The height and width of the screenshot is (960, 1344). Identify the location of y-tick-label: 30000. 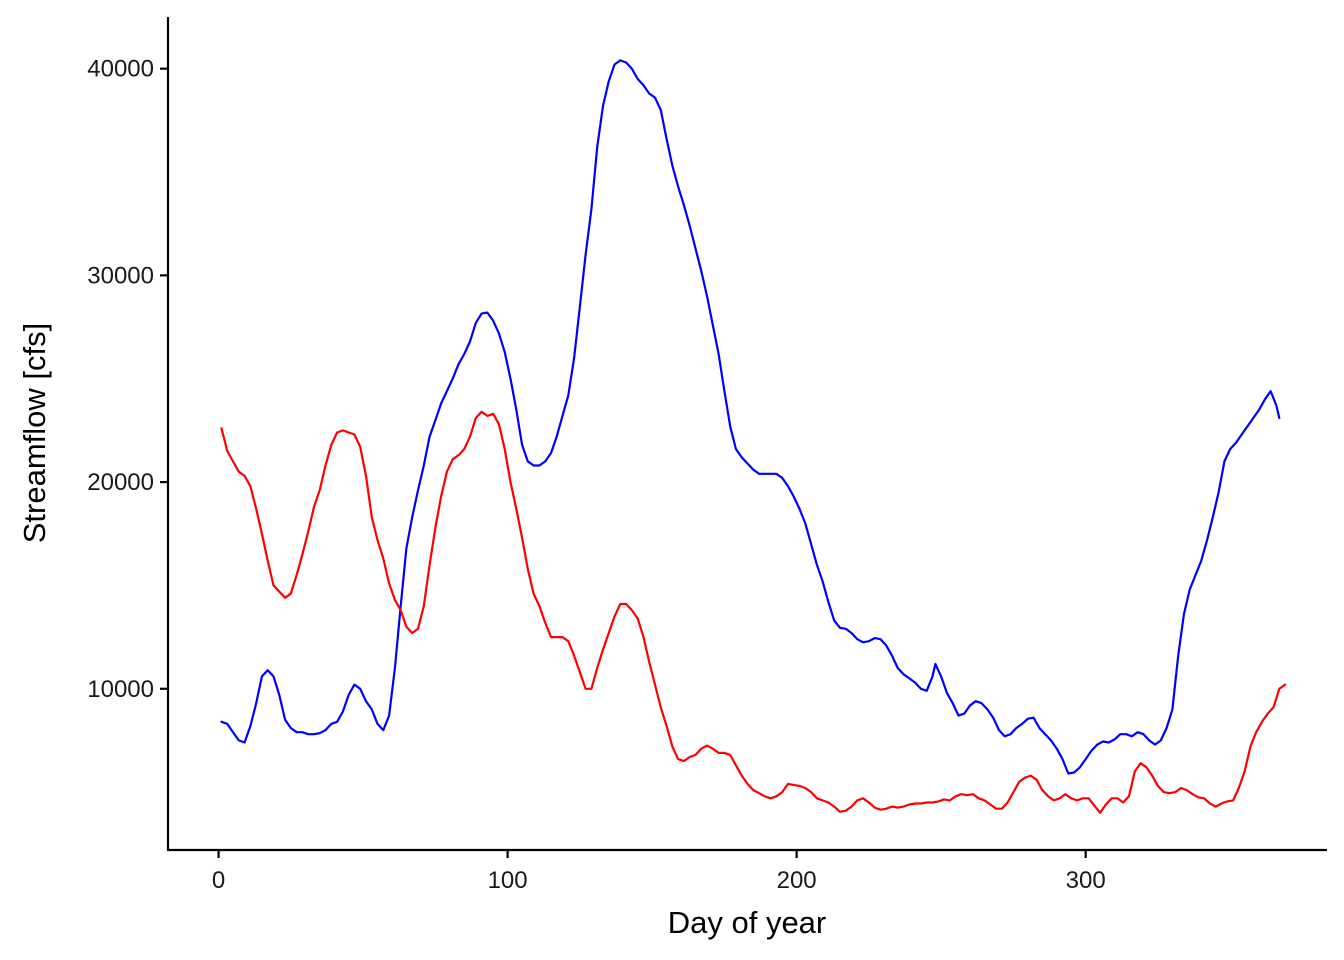
(120, 275).